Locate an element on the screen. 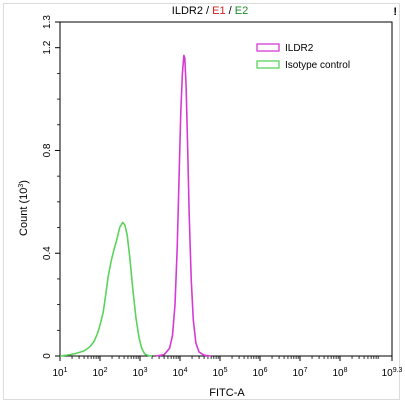  series-line-isotype-control is located at coordinates (106, 289).